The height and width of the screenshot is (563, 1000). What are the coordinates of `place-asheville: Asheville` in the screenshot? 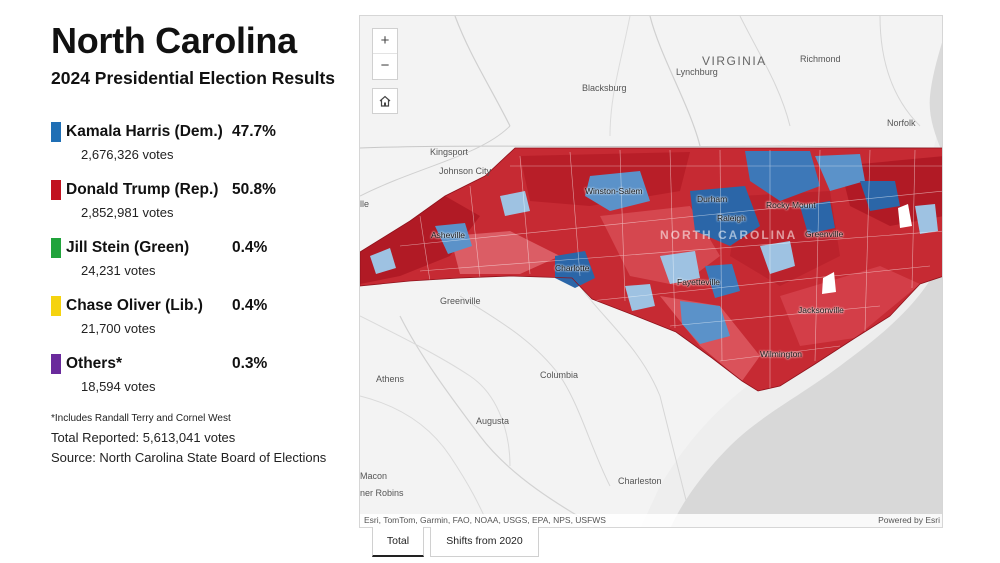 It's located at (448, 235).